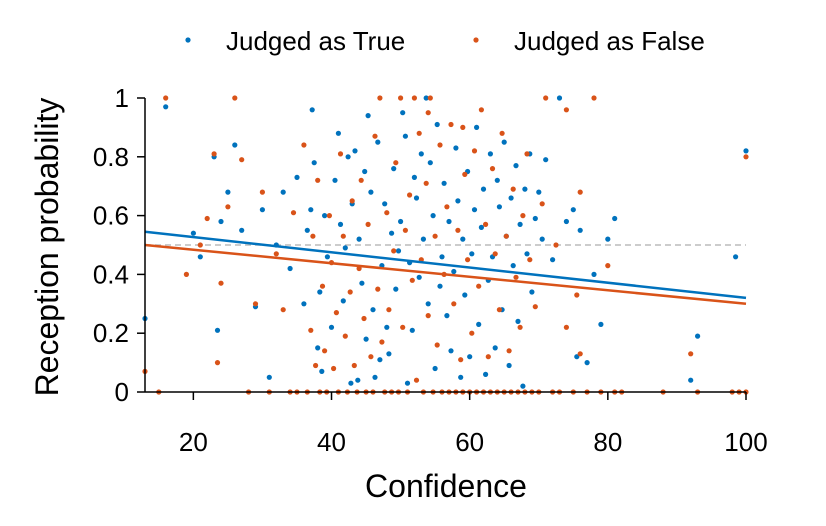 Image resolution: width=826 pixels, height=526 pixels. Describe the element at coordinates (315, 41) in the screenshot. I see `legend-label-judged-true: Judged as True` at that location.